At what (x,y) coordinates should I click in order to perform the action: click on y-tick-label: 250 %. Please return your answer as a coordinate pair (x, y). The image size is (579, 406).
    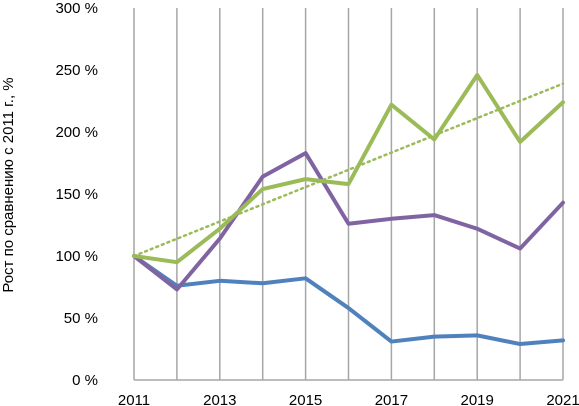
    Looking at the image, I should click on (76, 70).